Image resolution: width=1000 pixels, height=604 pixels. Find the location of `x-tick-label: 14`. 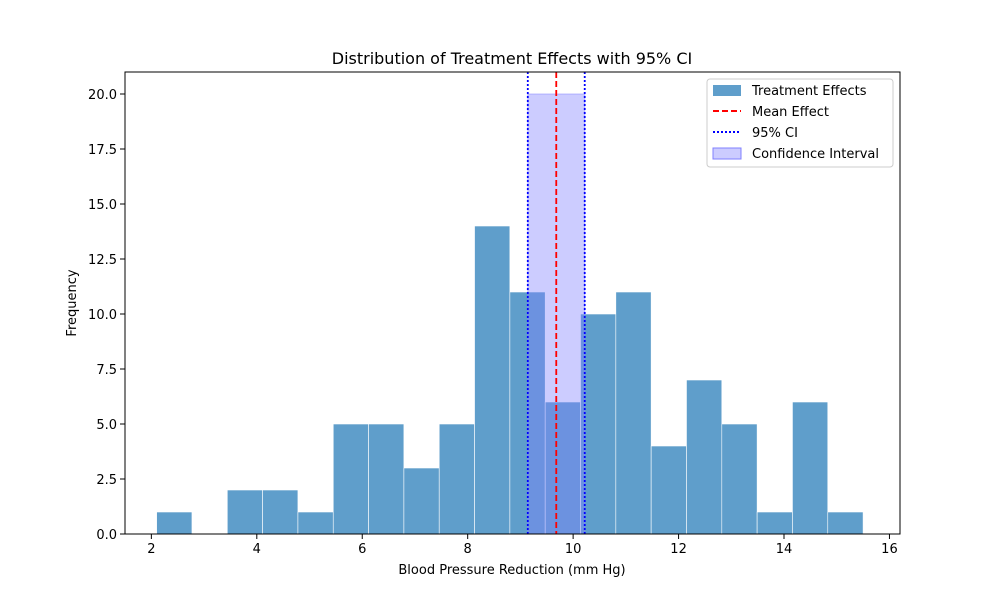

x-tick-label: 14 is located at coordinates (784, 549).